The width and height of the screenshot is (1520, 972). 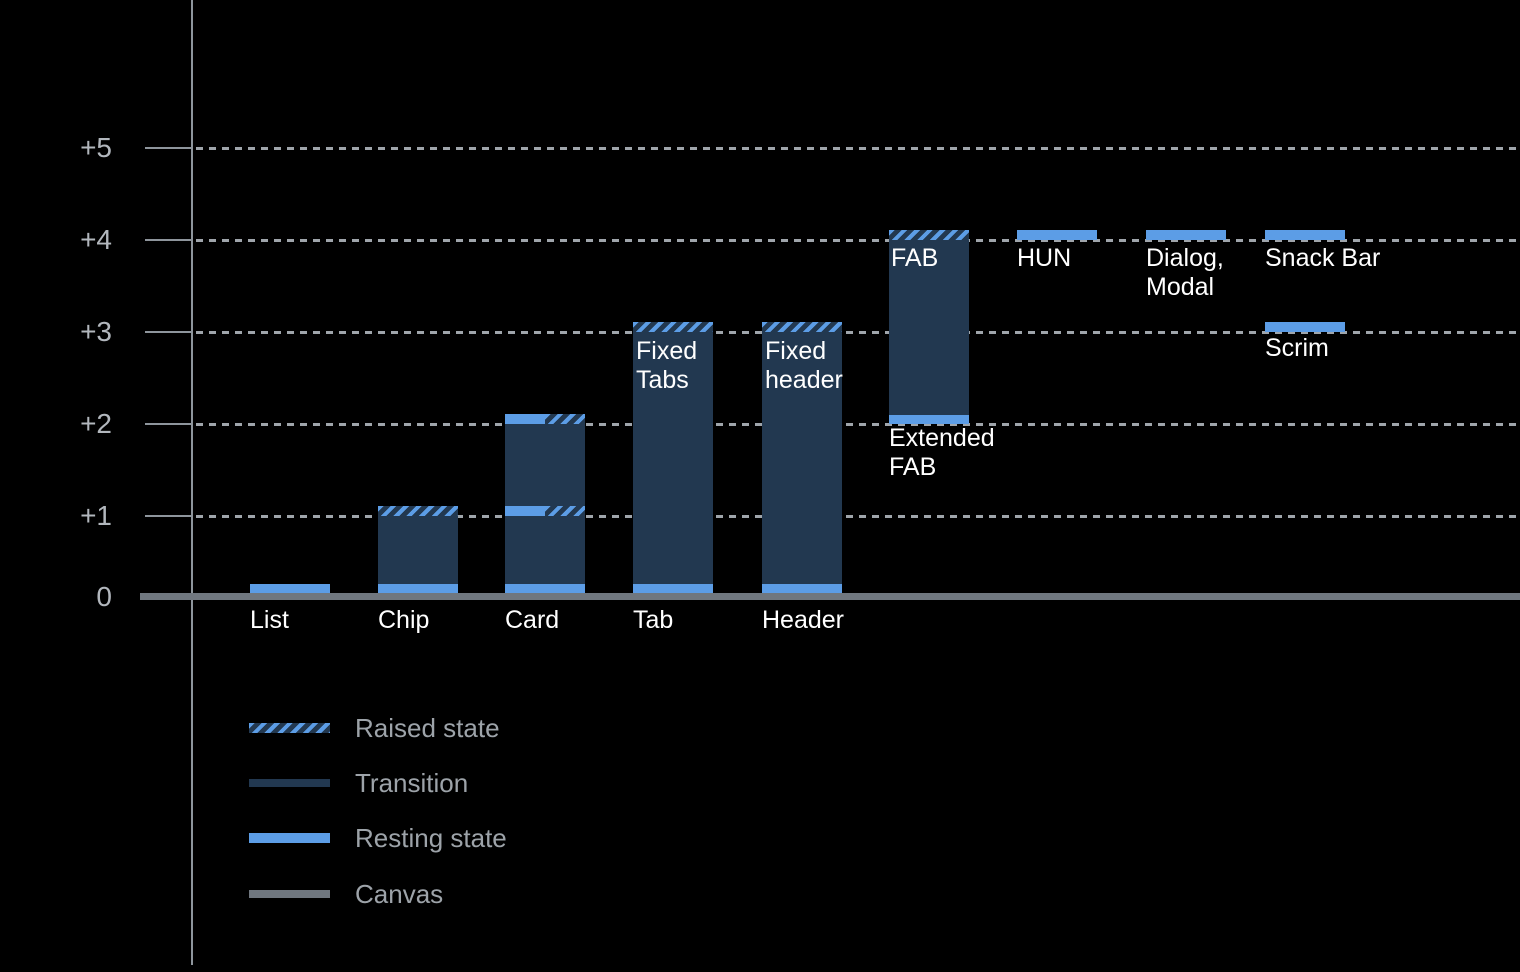 I want to click on bar-label: Tab, so click(x=653, y=620).